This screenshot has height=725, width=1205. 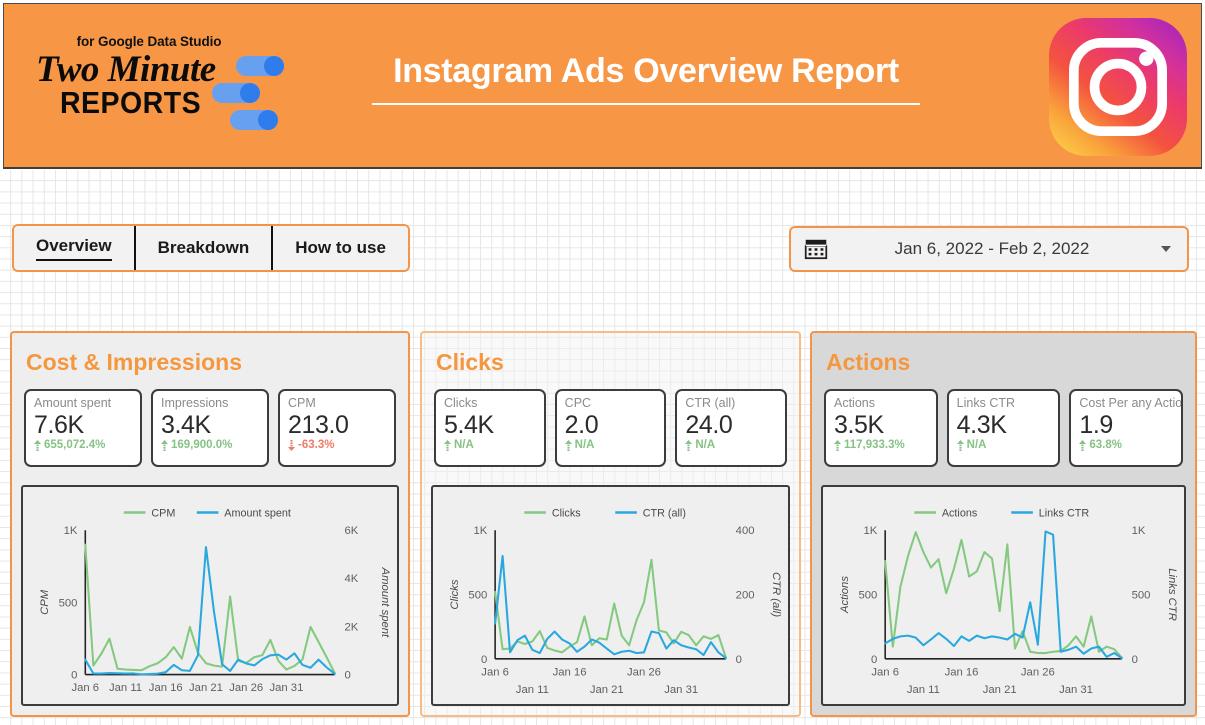 I want to click on title-block: Instagram Ads Overview Report, so click(x=646, y=78).